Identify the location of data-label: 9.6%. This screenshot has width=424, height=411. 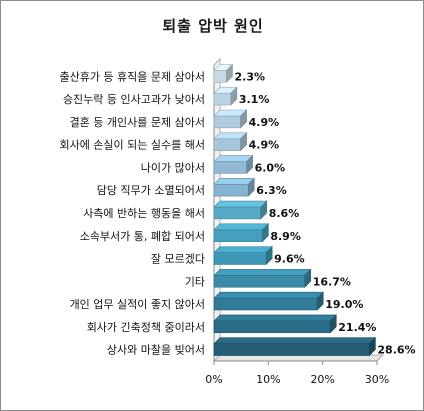
(289, 259).